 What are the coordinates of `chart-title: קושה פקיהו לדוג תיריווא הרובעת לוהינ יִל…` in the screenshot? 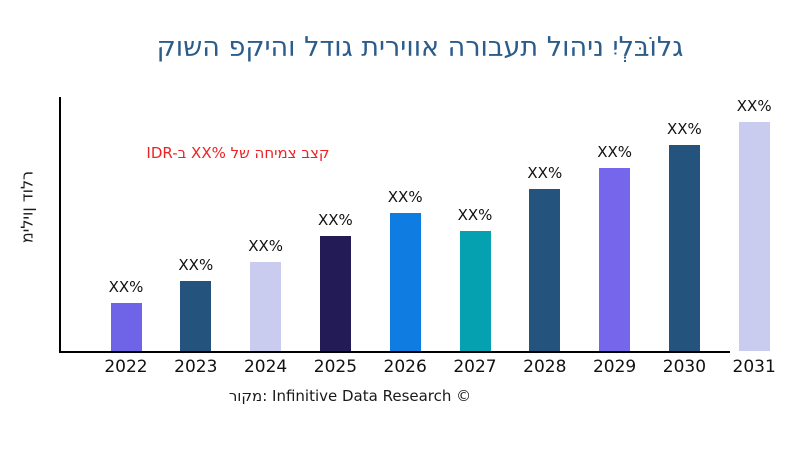 It's located at (420, 47).